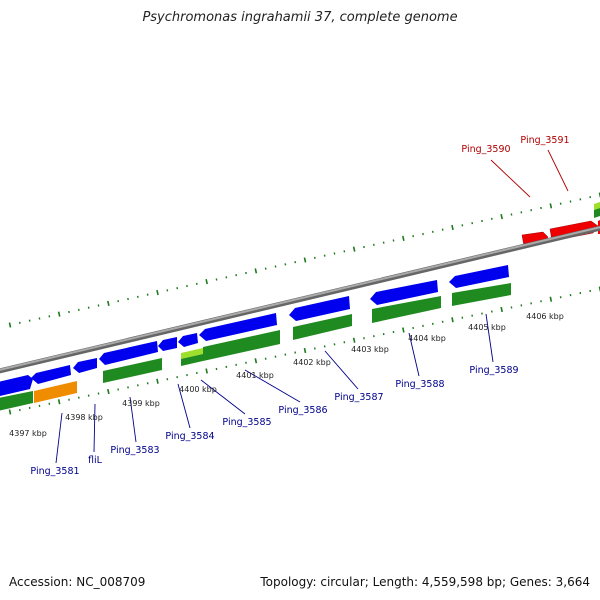 The height and width of the screenshot is (600, 600). I want to click on gene-label: Ping_3584, so click(189, 436).